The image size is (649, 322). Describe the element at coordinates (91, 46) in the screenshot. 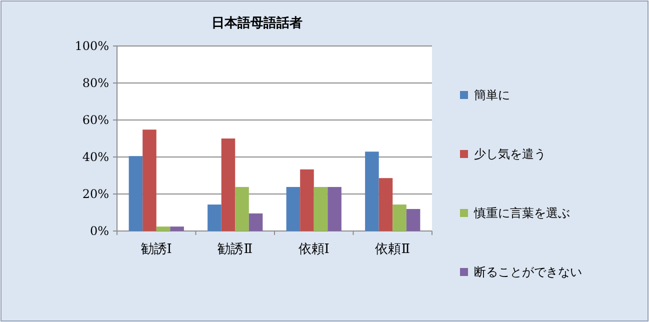

I see `y-tick-label: 100%` at that location.